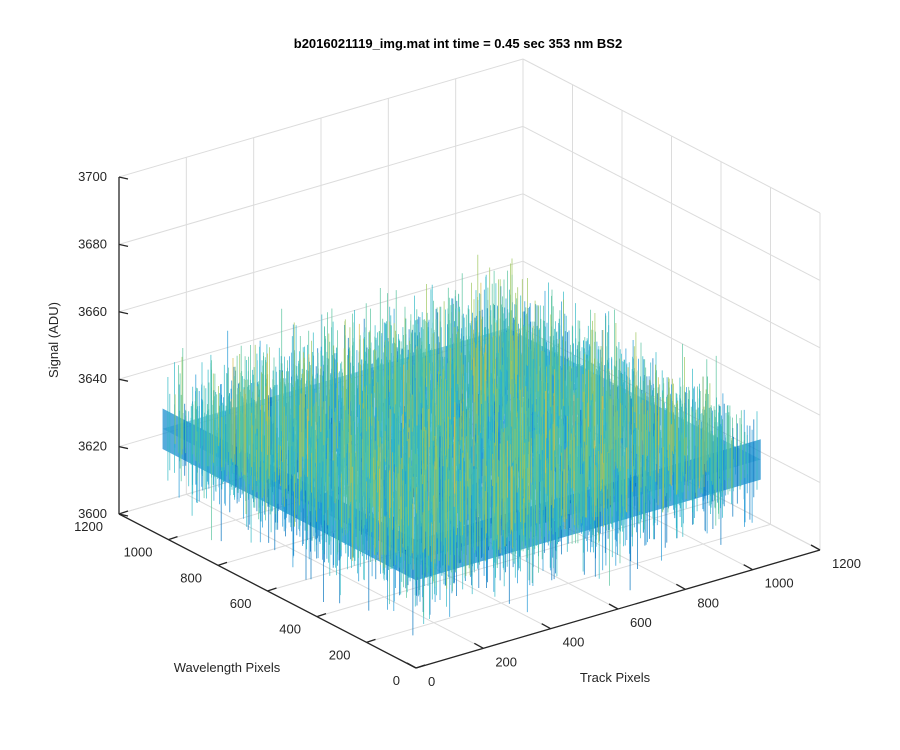  What do you see at coordinates (431, 681) in the screenshot?
I see `x-tick-label: 0` at bounding box center [431, 681].